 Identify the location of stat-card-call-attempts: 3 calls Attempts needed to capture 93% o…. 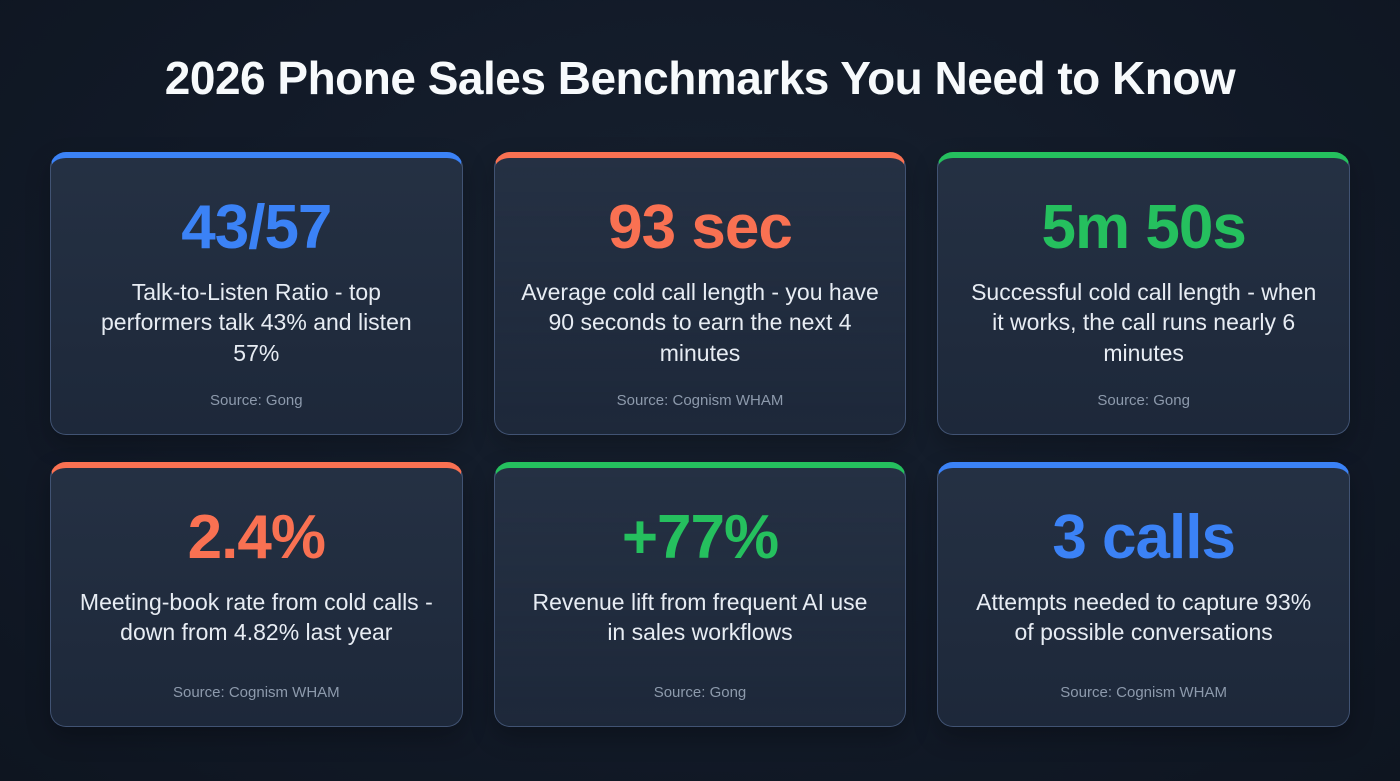
(1143, 594).